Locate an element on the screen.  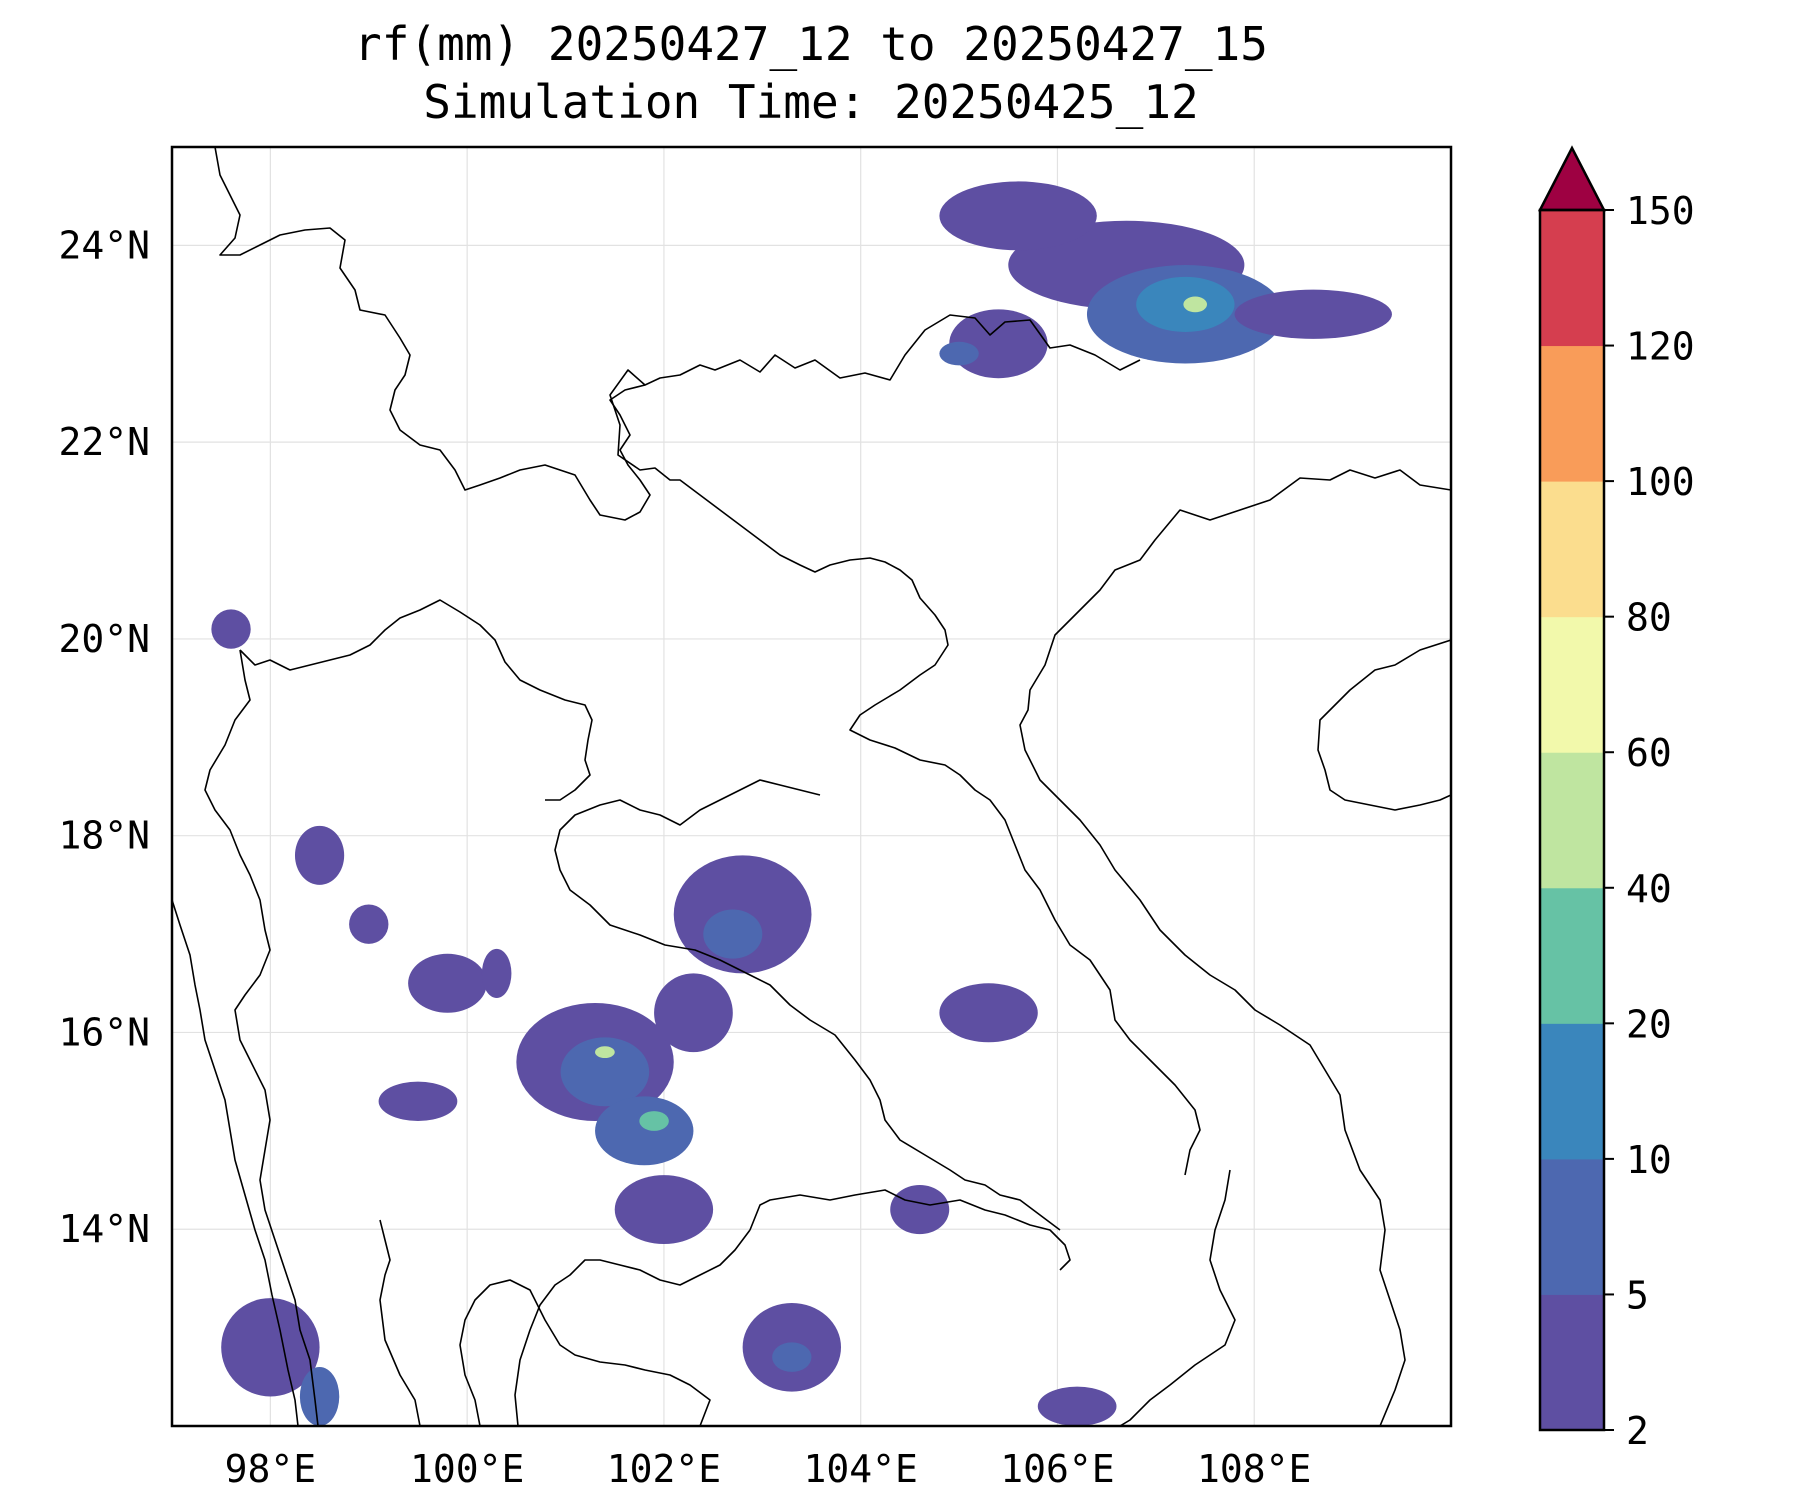
colorbar-extend-arrow is located at coordinates (1572, 178).